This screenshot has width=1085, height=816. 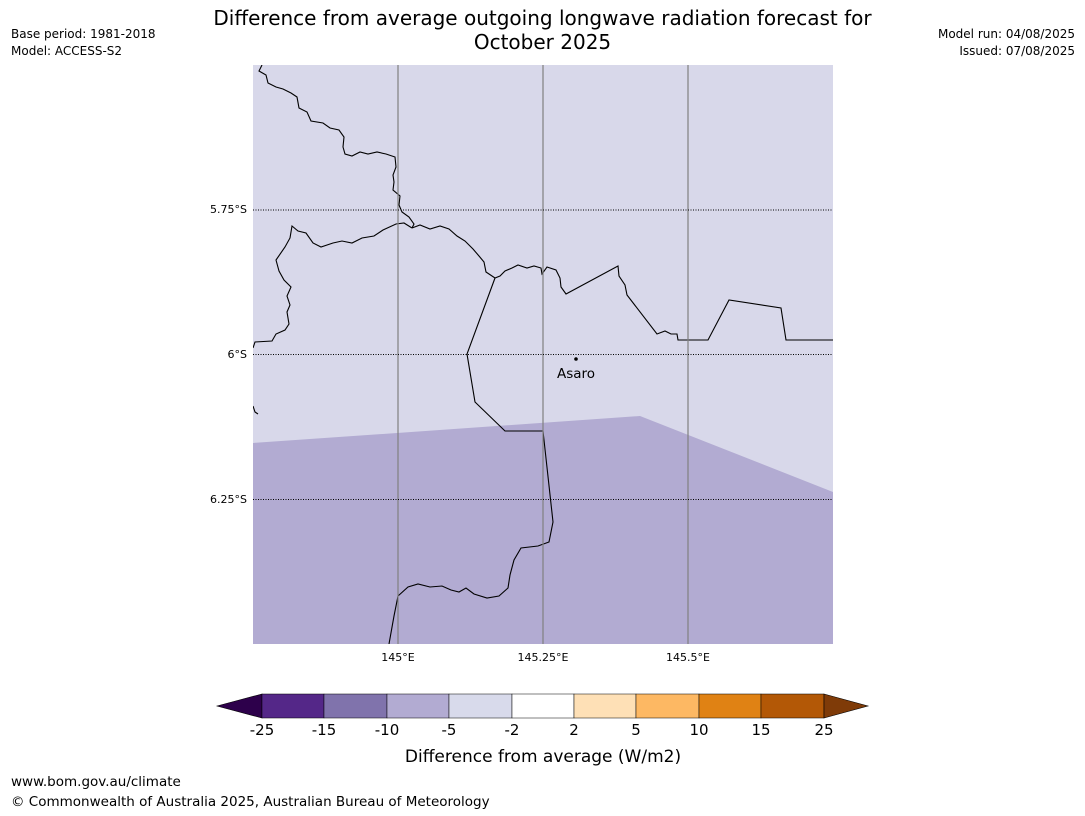 What do you see at coordinates (760, 730) in the screenshot?
I see `colorbar-tick-label: 15` at bounding box center [760, 730].